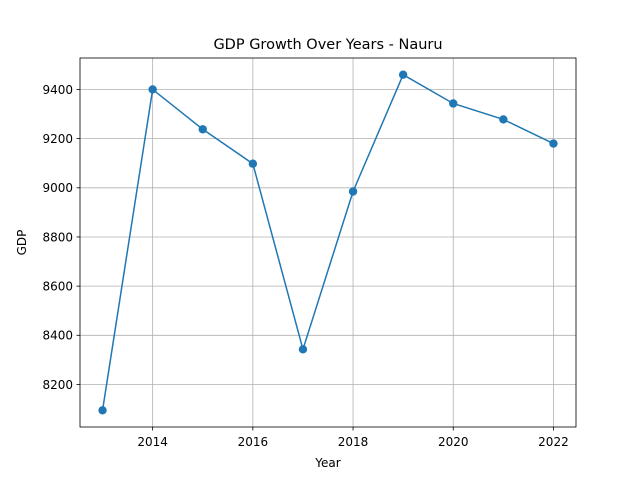  Describe the element at coordinates (327, 45) in the screenshot. I see `chart-title: GDP Growth Over Years - Nauru` at that location.